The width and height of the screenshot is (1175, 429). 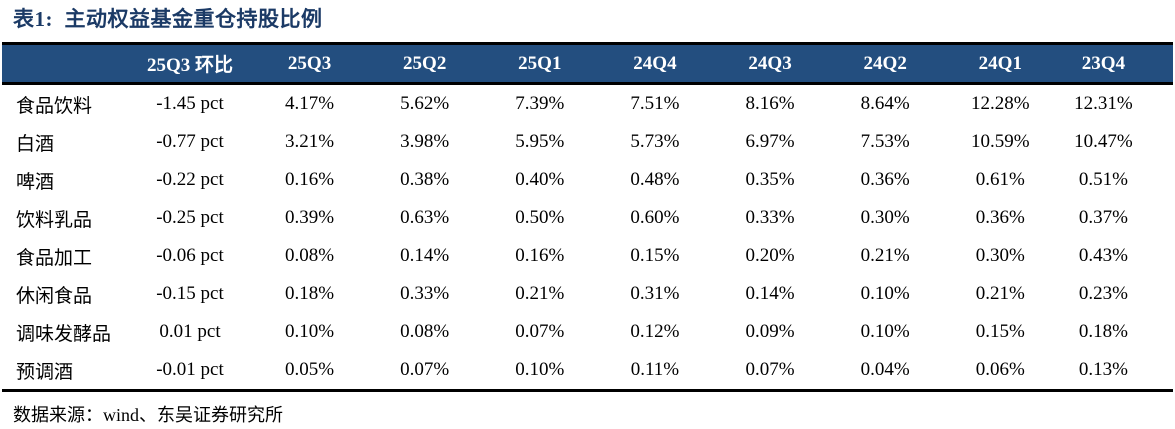 I want to click on value-cell: 0.20%, so click(x=770, y=255).